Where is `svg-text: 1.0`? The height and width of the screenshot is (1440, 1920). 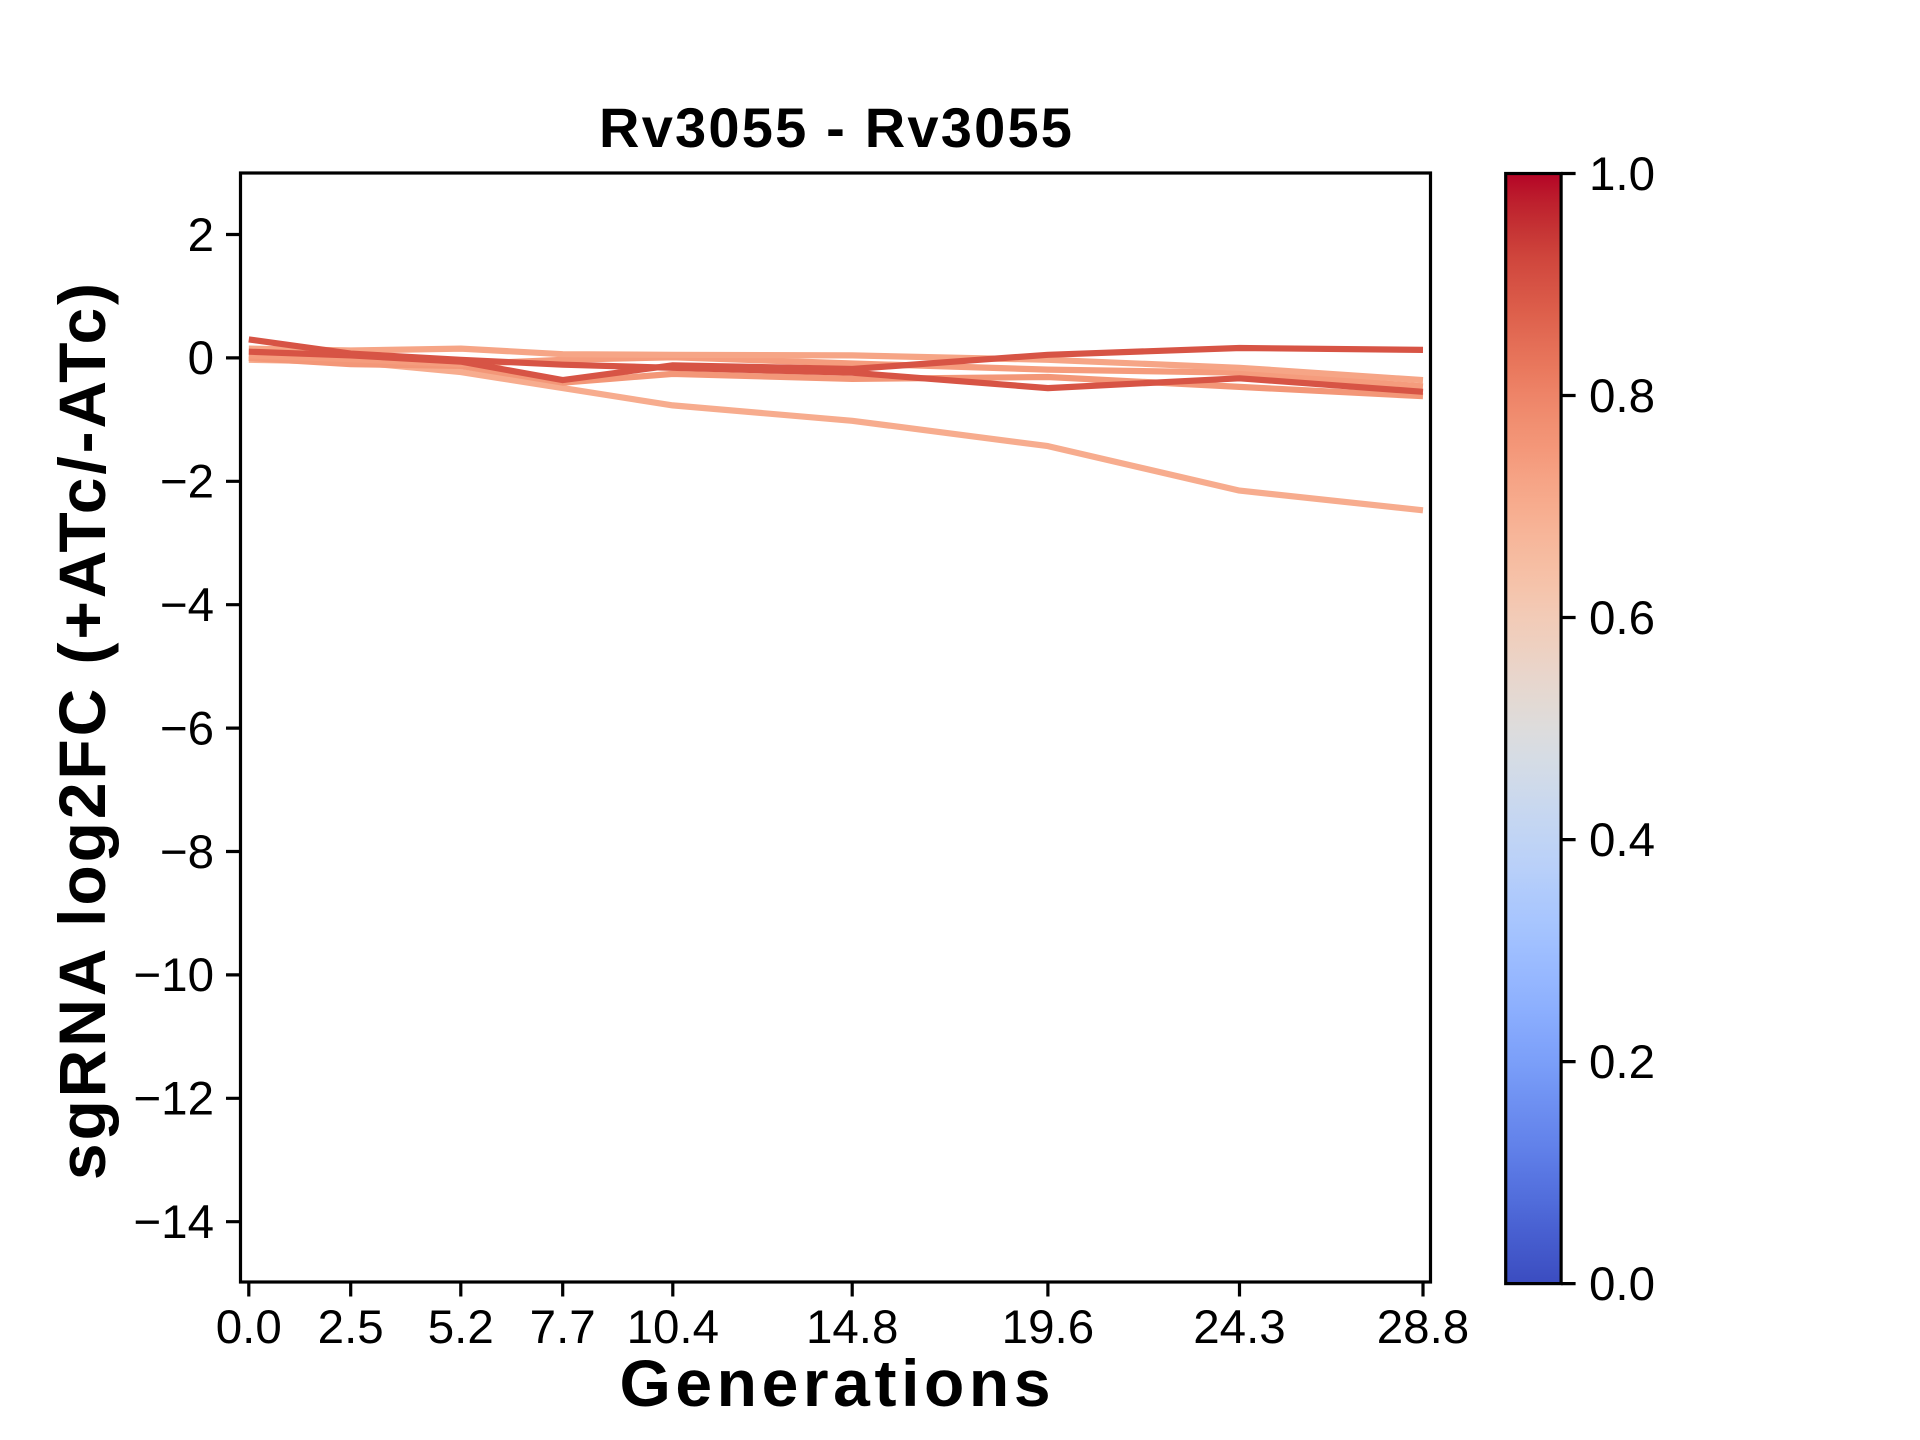
svg-text: 1.0 is located at coordinates (1622, 174).